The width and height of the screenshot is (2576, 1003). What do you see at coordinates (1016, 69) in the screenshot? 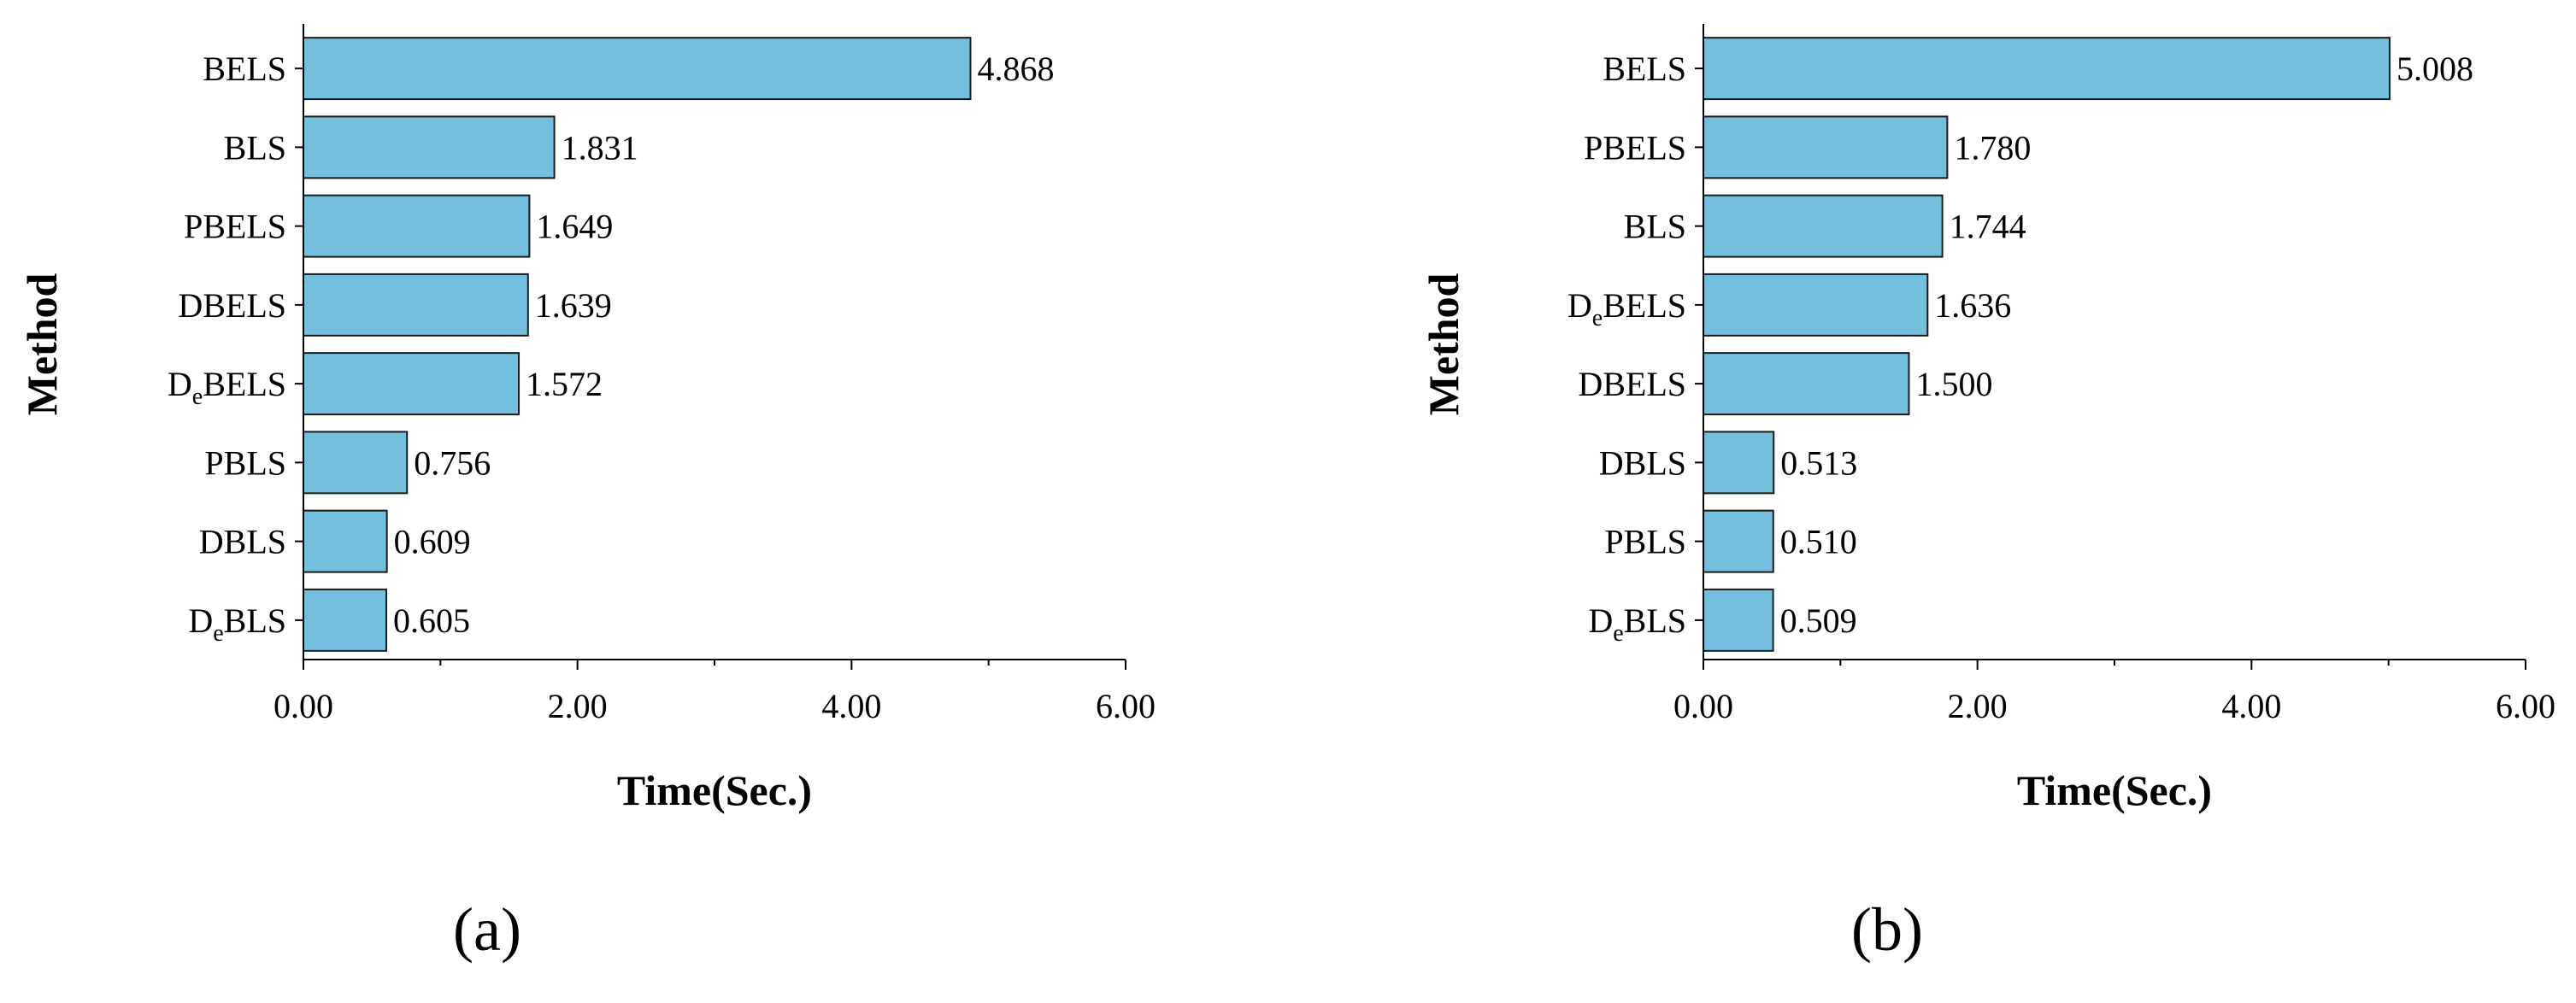
I see `value-label: 4.868` at bounding box center [1016, 69].